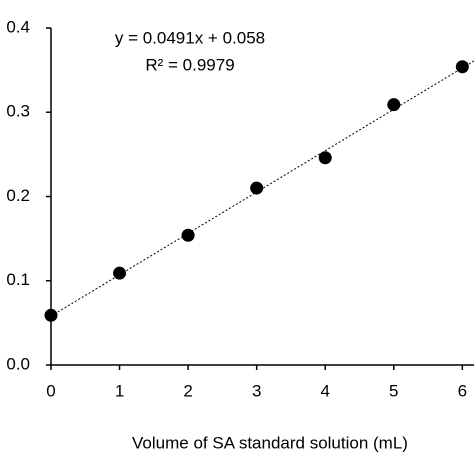 The image size is (474, 474). What do you see at coordinates (256, 390) in the screenshot?
I see `x-tick-label: 3` at bounding box center [256, 390].